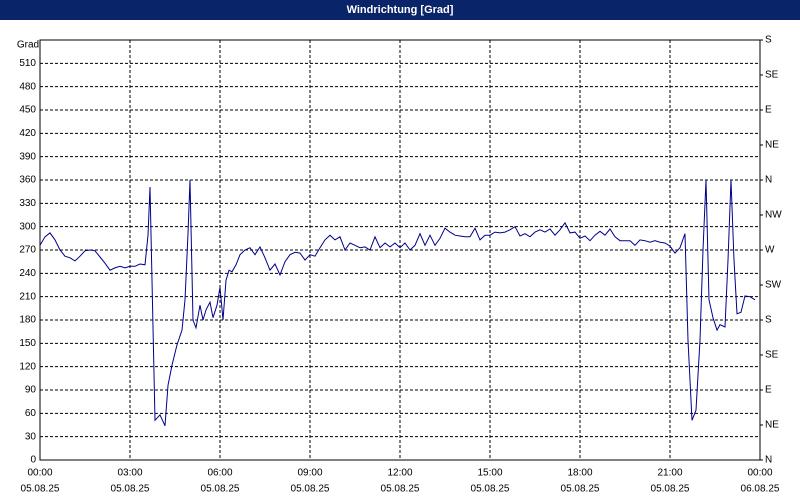  I want to click on y-tick-label: 510, so click(27, 63).